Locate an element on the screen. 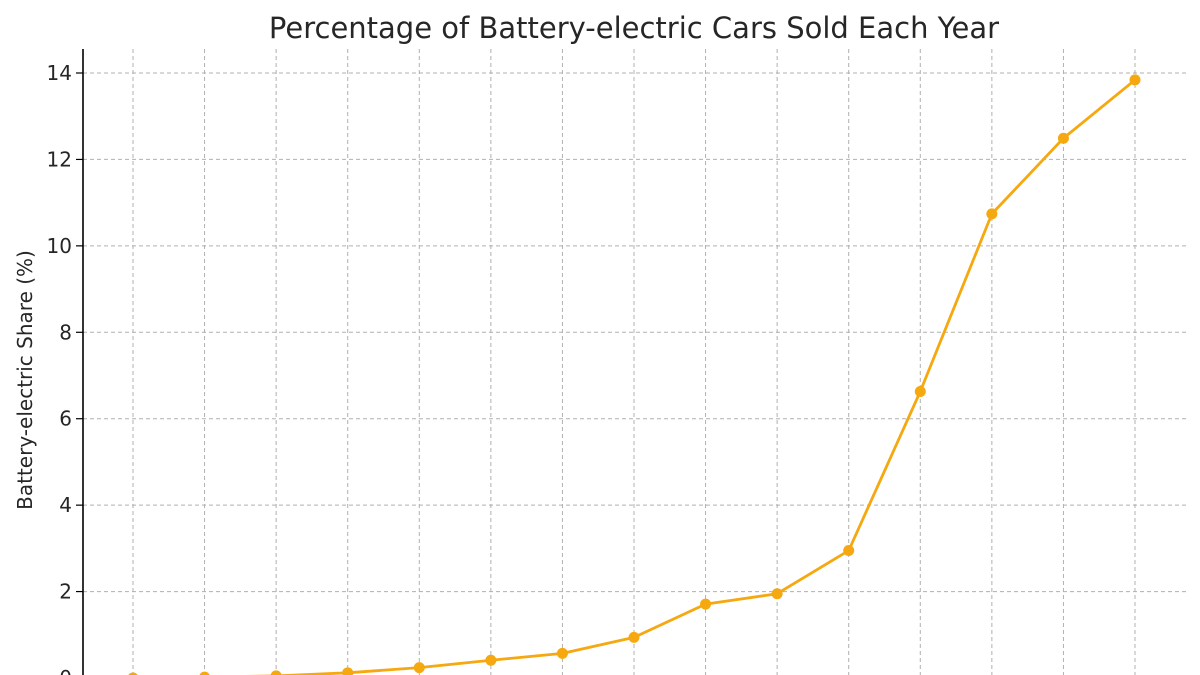  y-ticks: 0 2 4 6 8 10 12 14 is located at coordinates (65, 368).